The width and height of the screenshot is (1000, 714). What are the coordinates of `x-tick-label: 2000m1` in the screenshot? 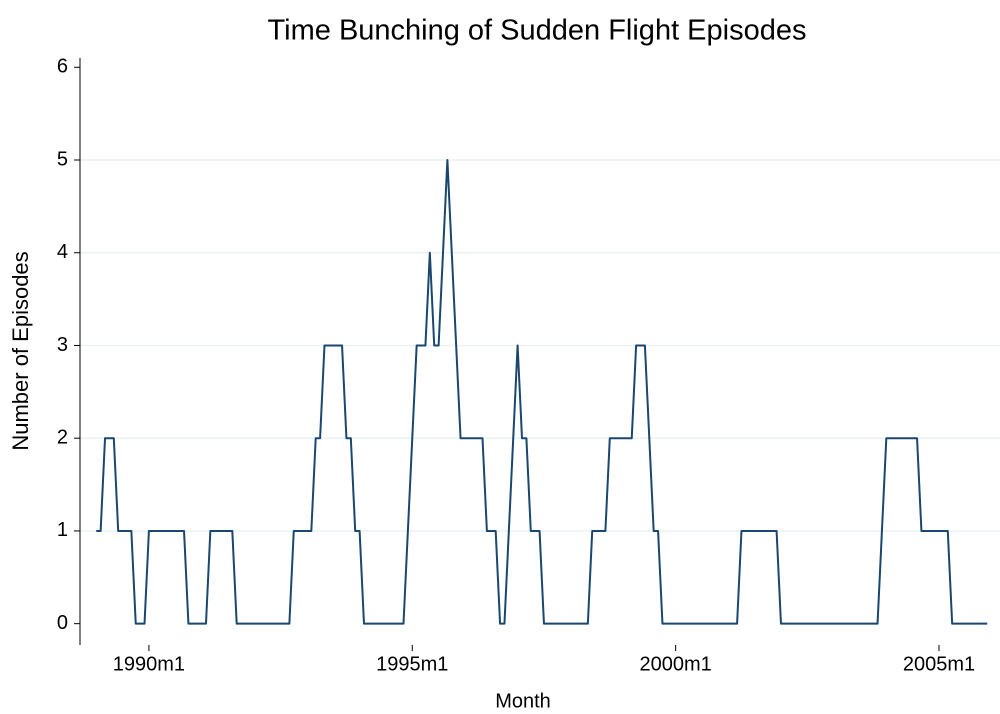 It's located at (675, 664).